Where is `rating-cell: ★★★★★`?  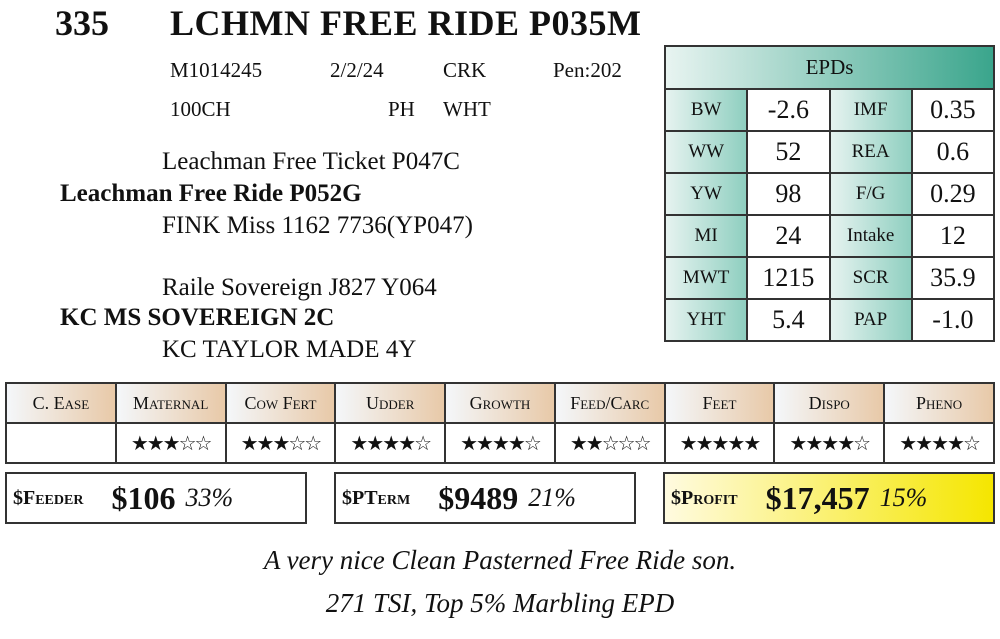
rating-cell: ★★★★★ is located at coordinates (719, 443).